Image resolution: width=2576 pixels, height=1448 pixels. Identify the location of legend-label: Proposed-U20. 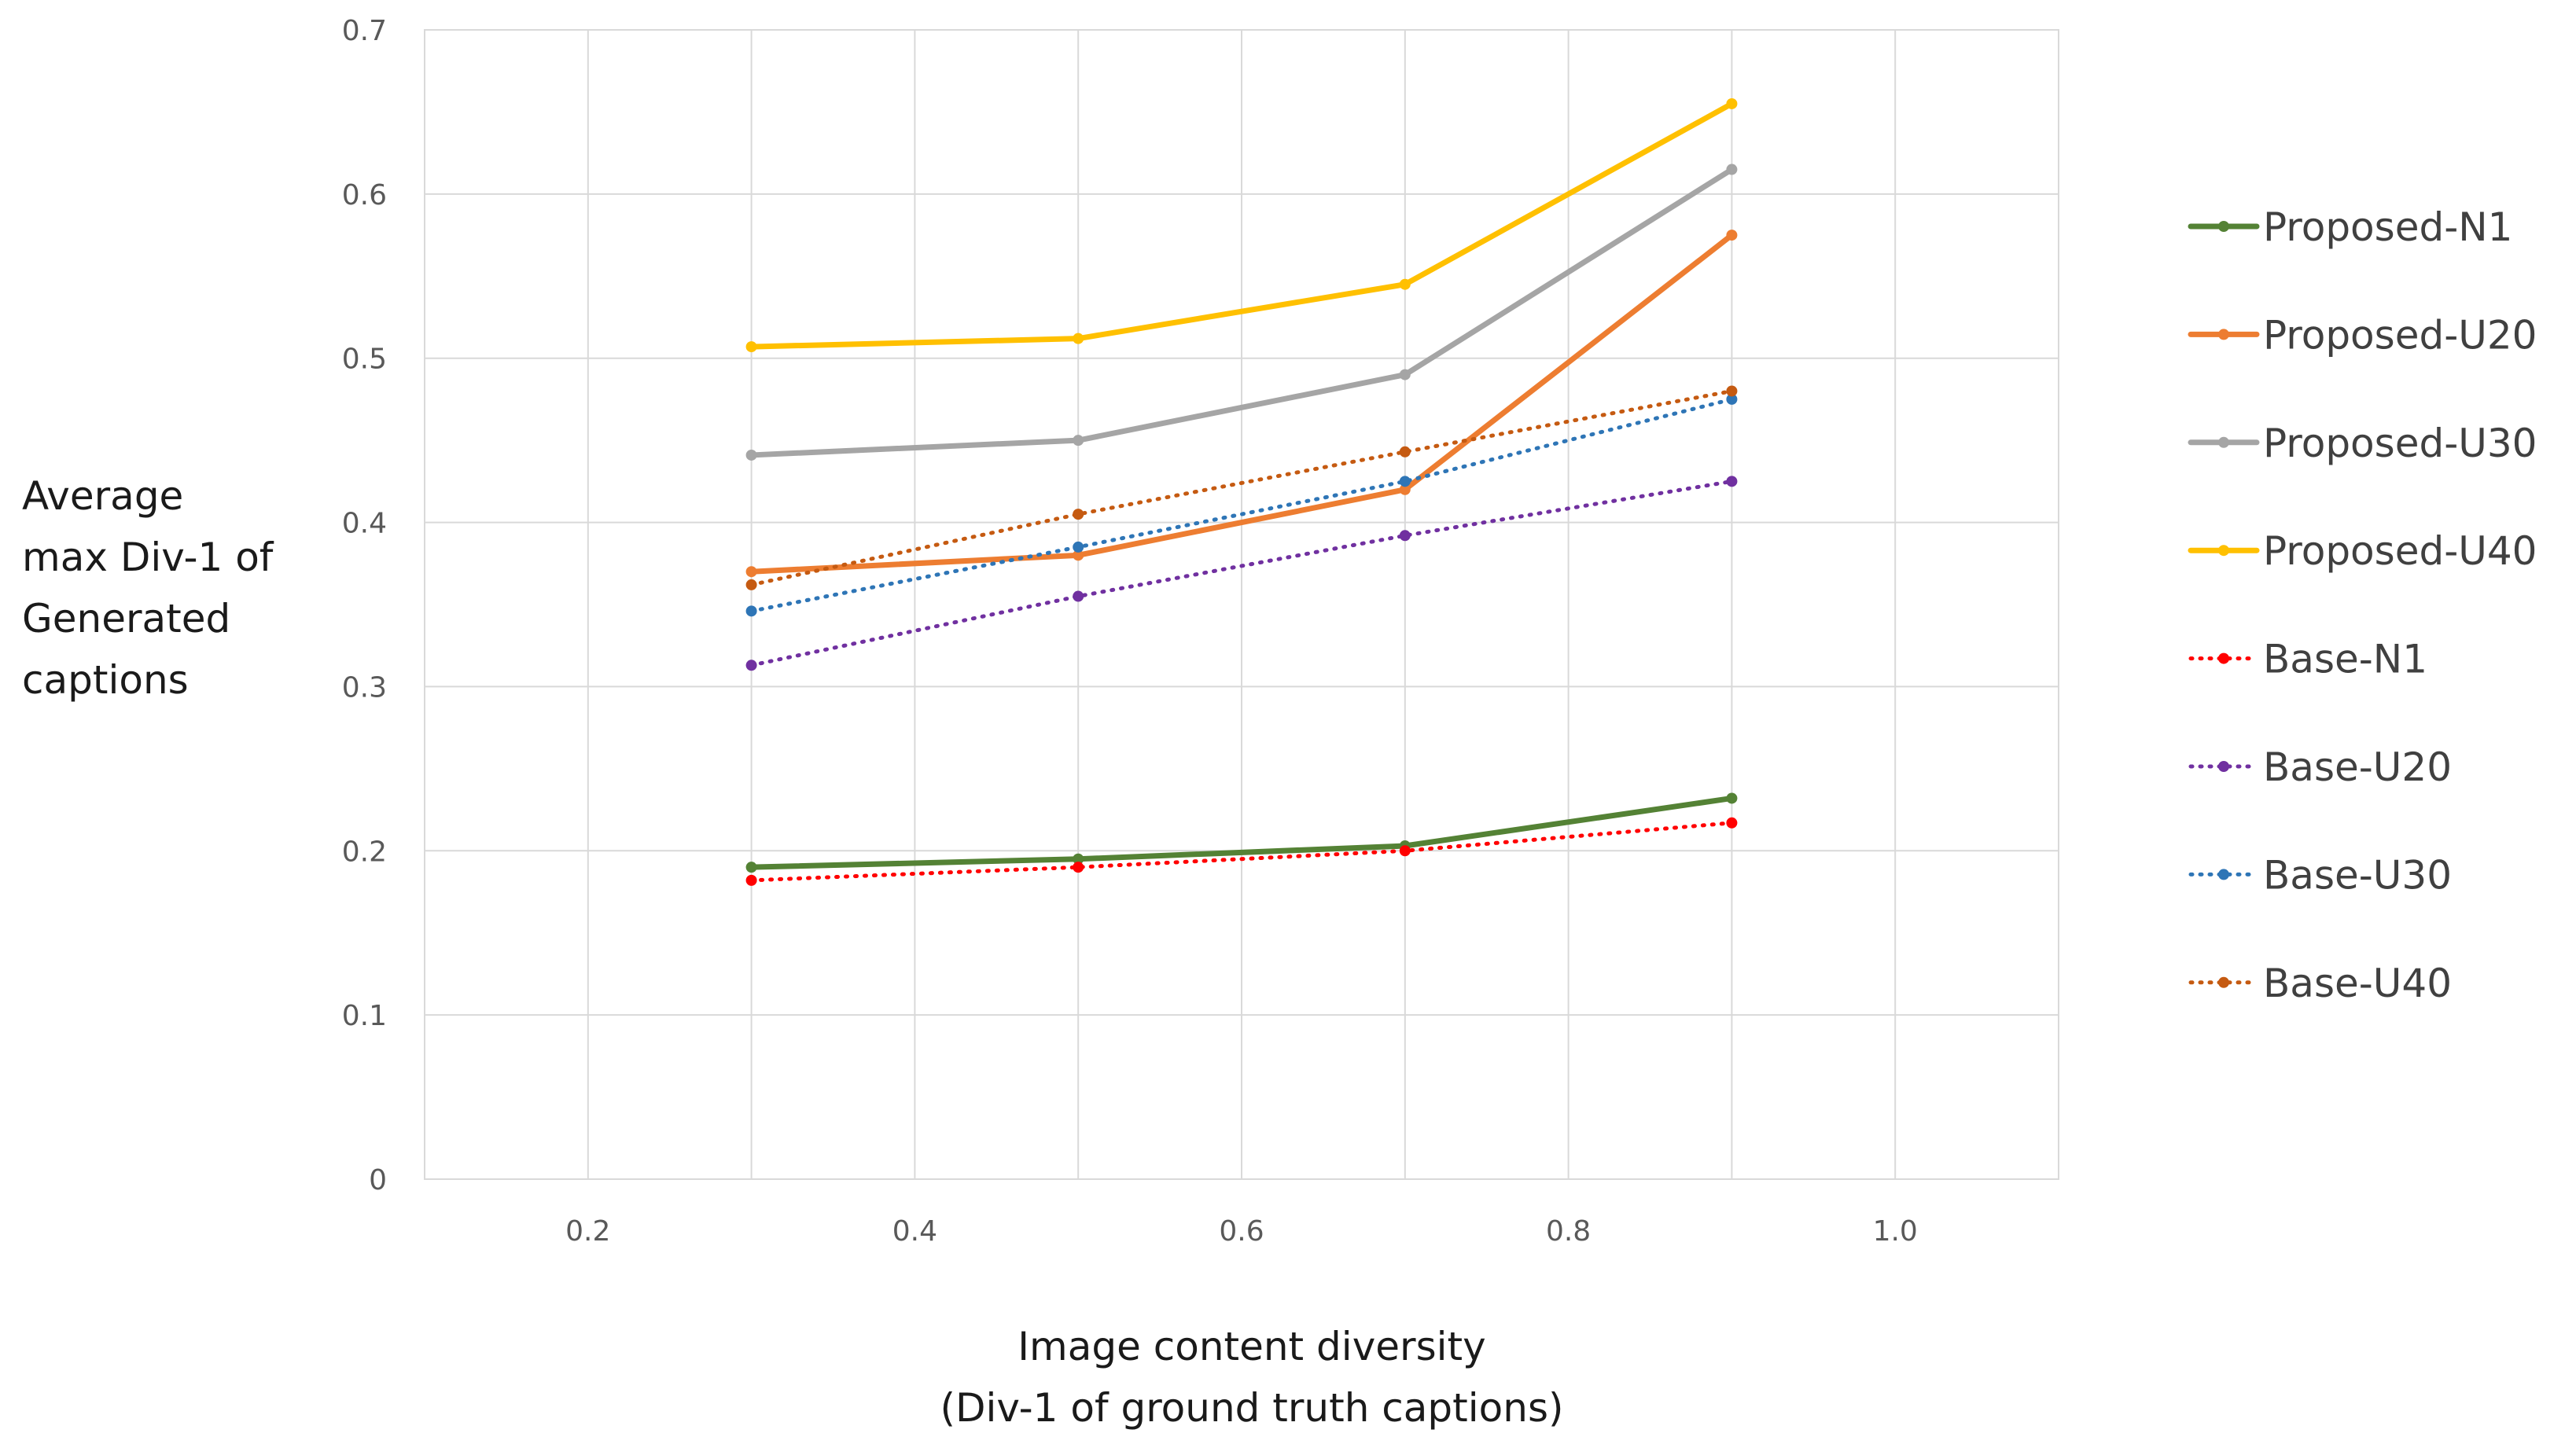
(2400, 335).